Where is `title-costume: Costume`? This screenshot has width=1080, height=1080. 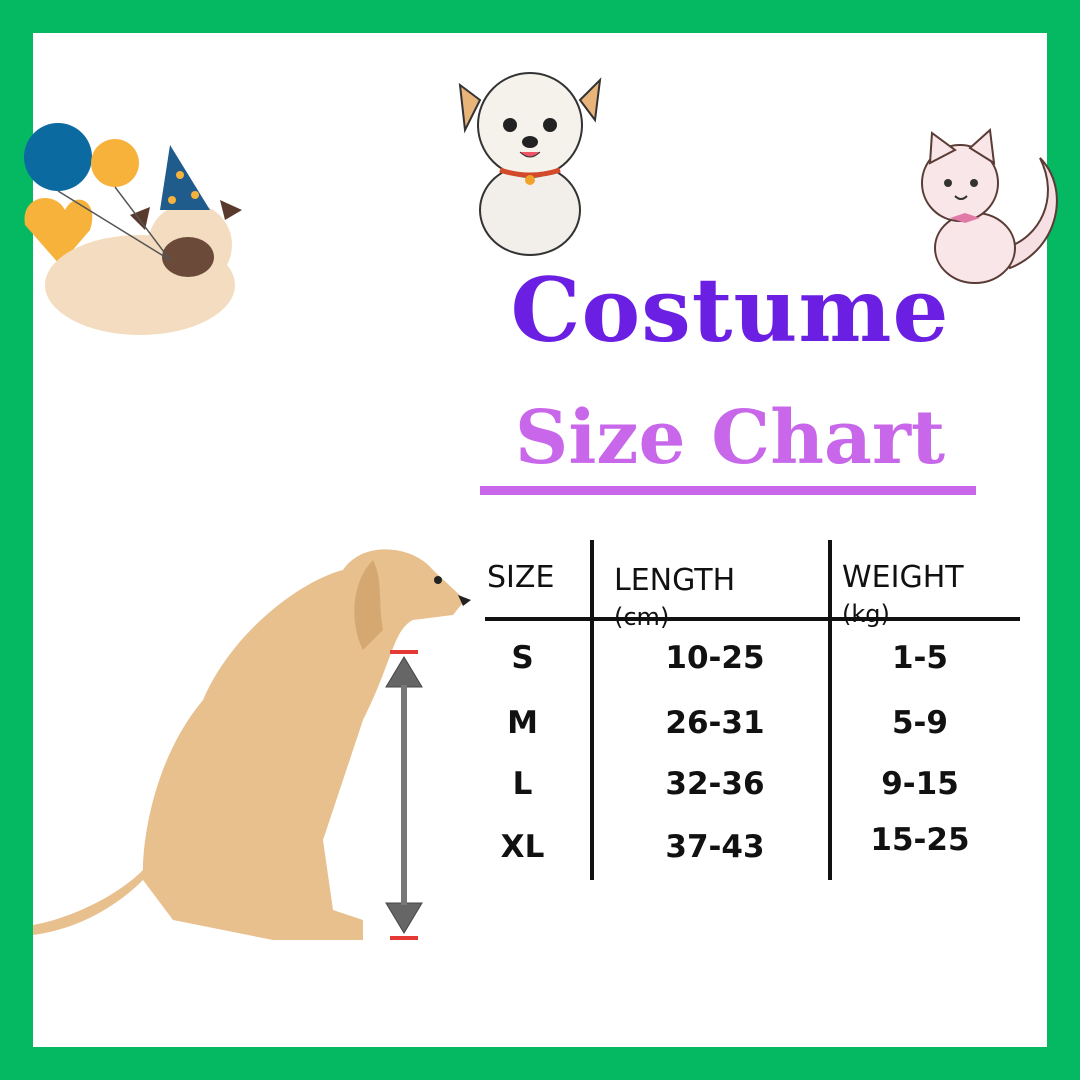
title-costume: Costume is located at coordinates (730, 310).